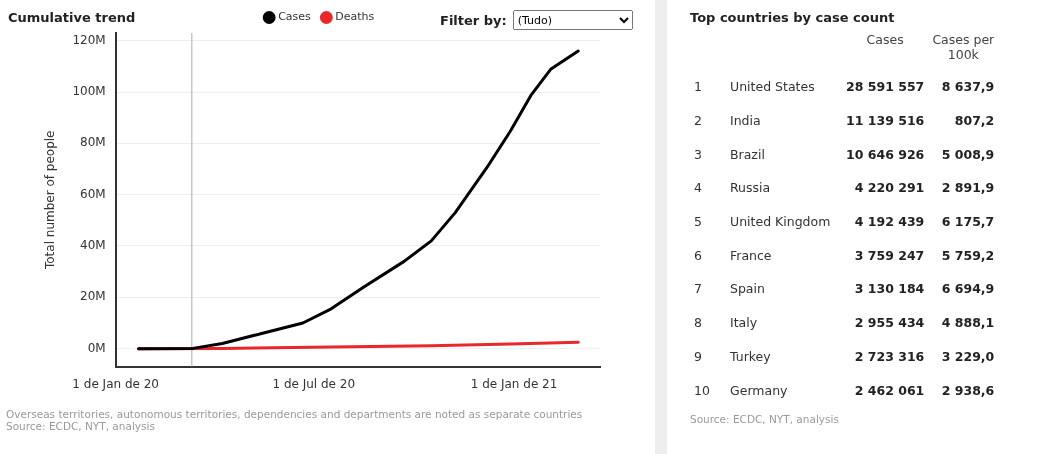 This screenshot has width=1039, height=454. I want to click on y-tick-label: Spain, so click(747, 289).